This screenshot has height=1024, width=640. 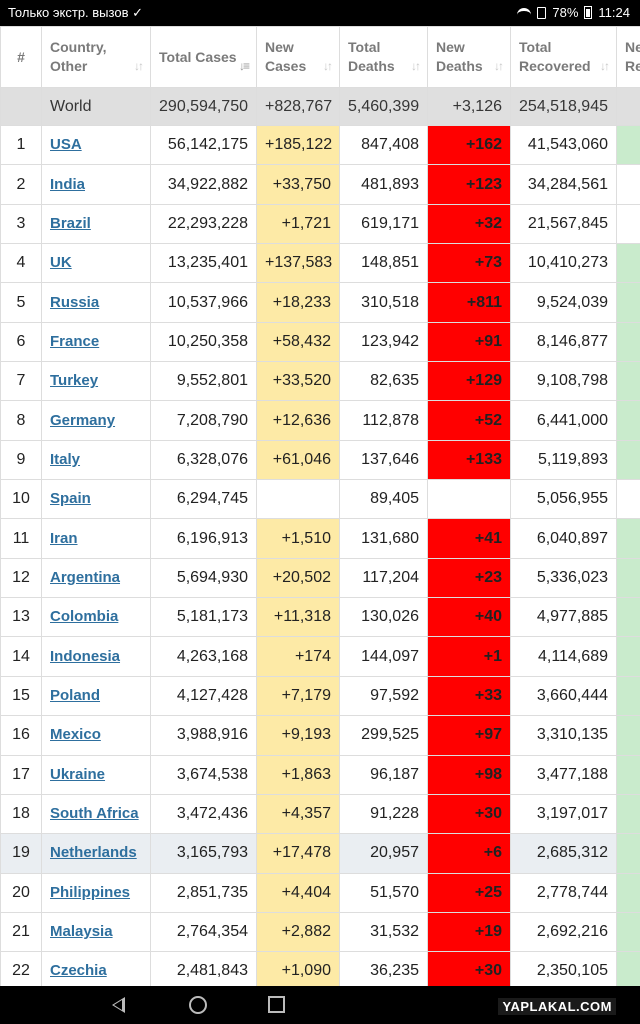 I want to click on row-new-cases: +18,233, so click(x=298, y=302).